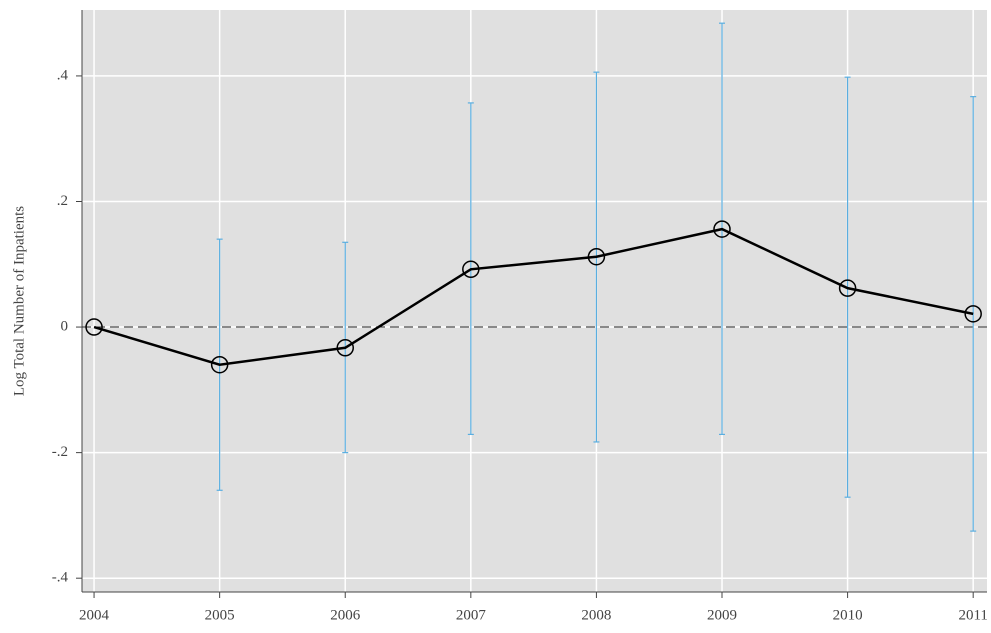  I want to click on x-tick-label: 2008, so click(596, 615).